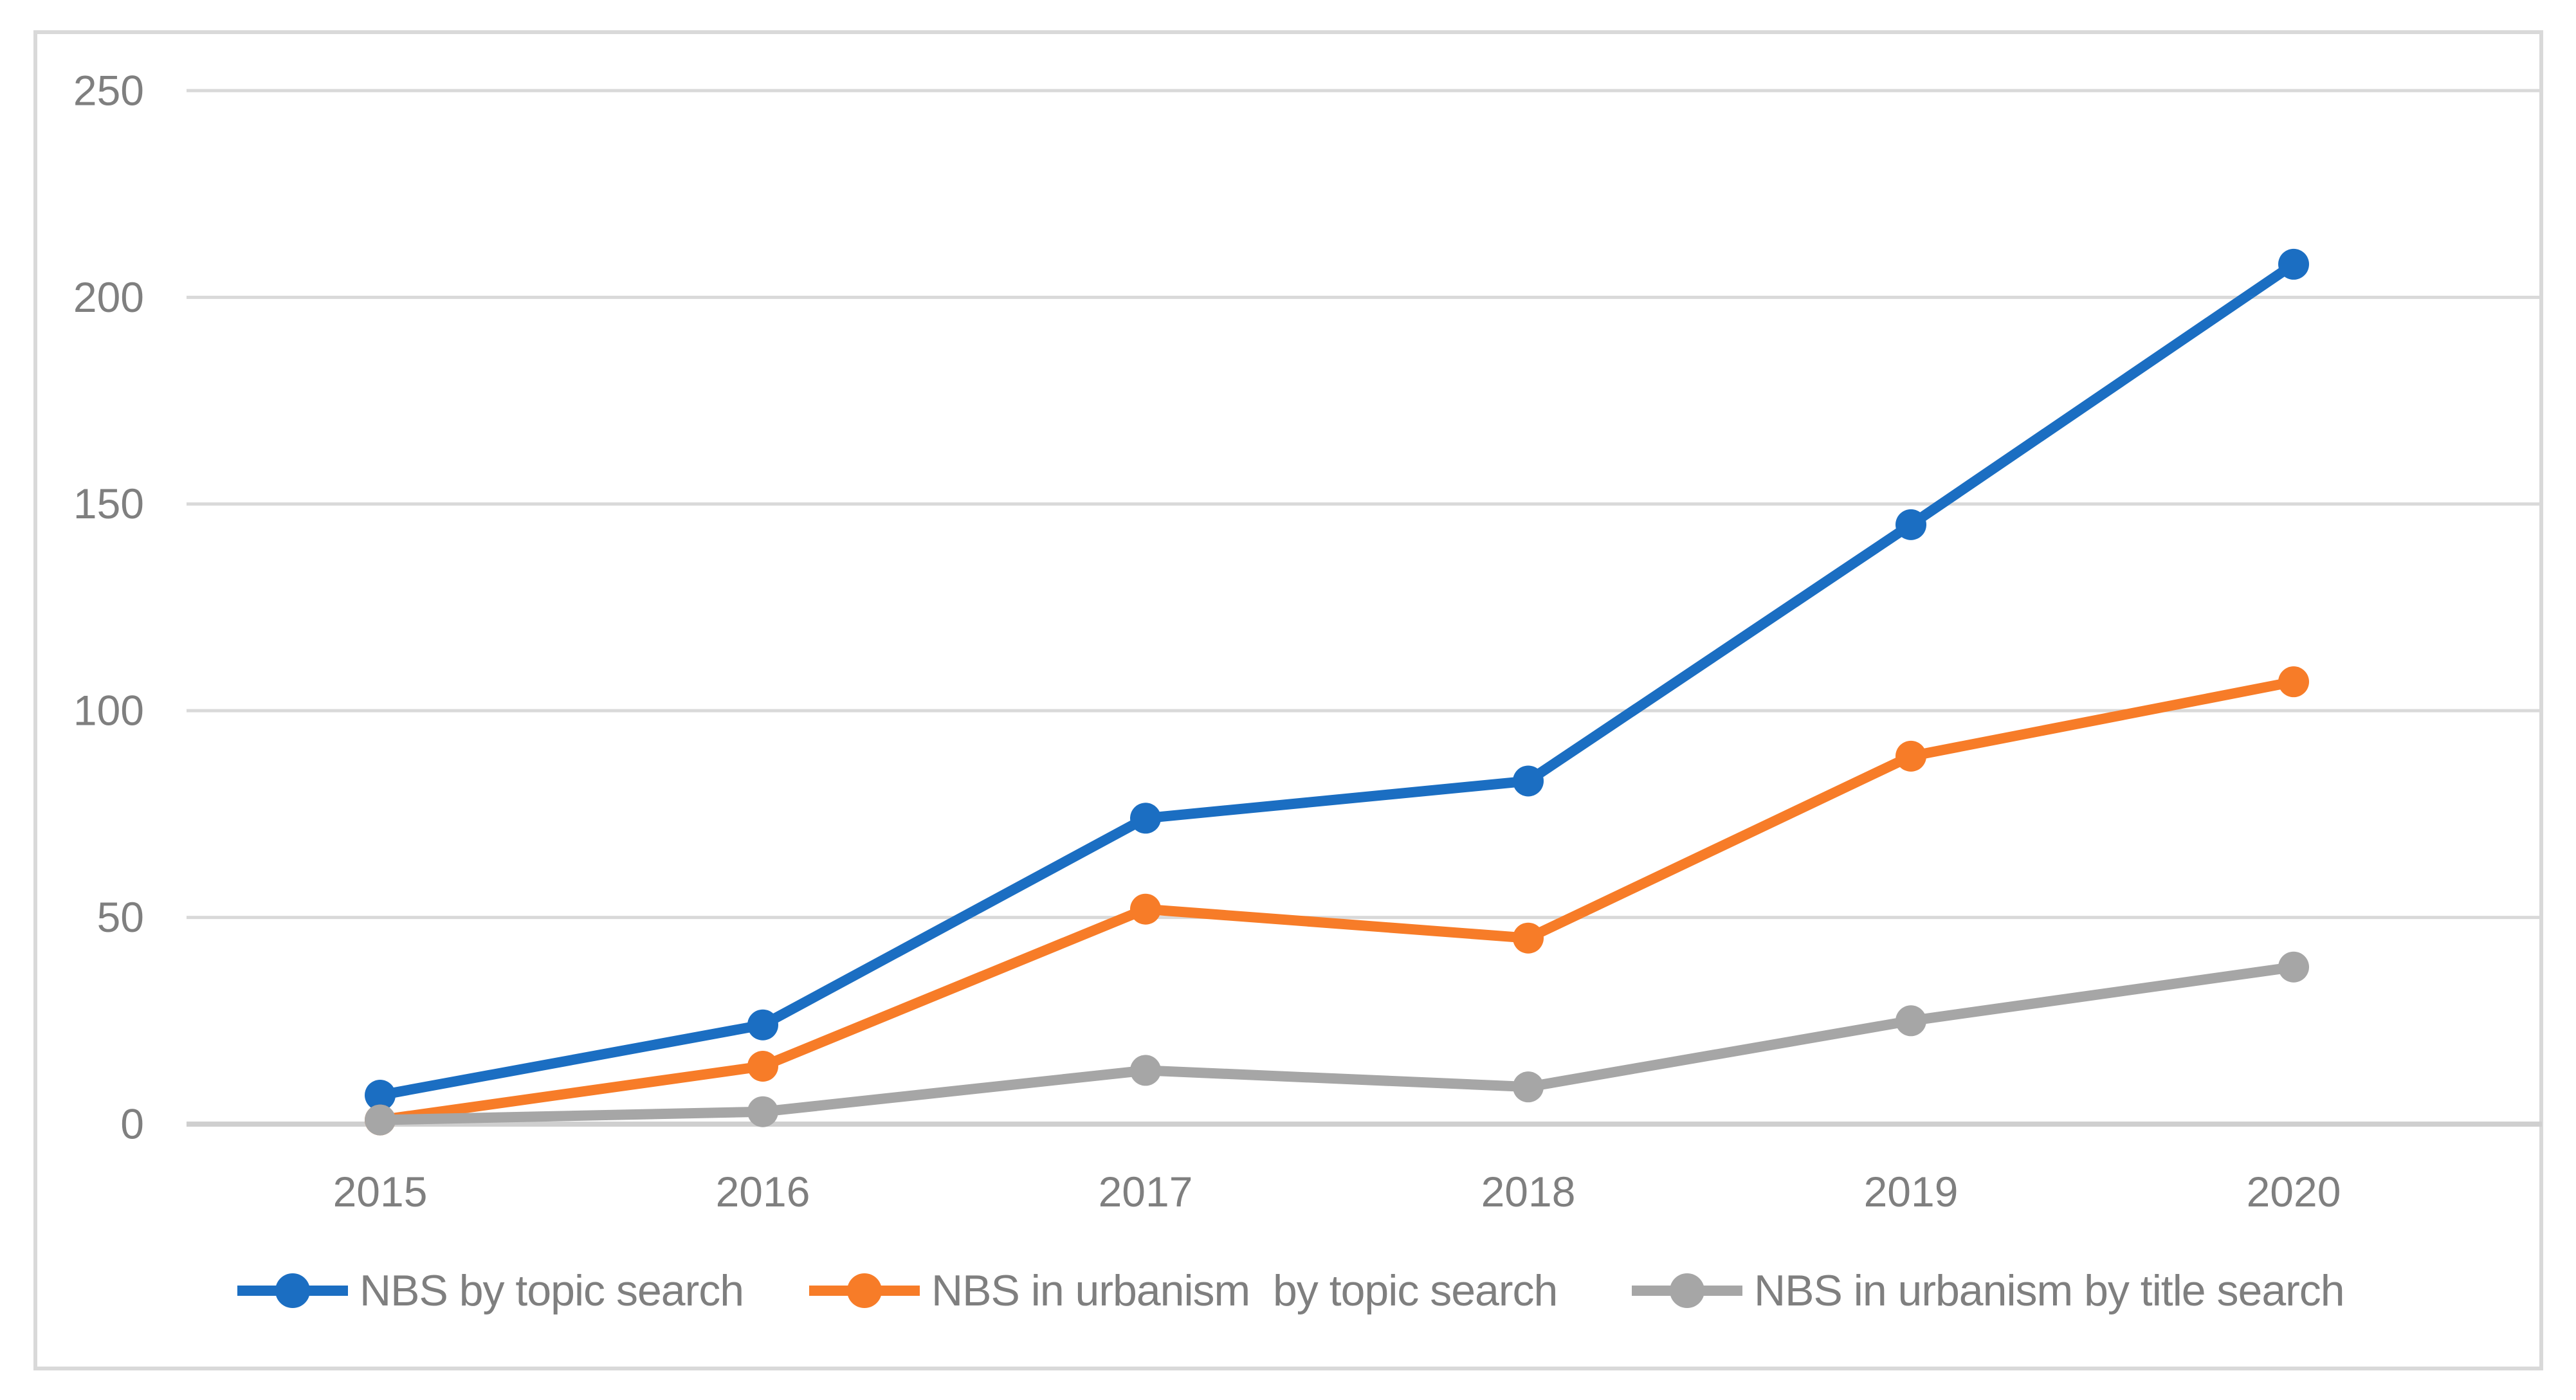 This screenshot has height=1400, width=2576. I want to click on data-point-1-2020, so click(2293, 682).